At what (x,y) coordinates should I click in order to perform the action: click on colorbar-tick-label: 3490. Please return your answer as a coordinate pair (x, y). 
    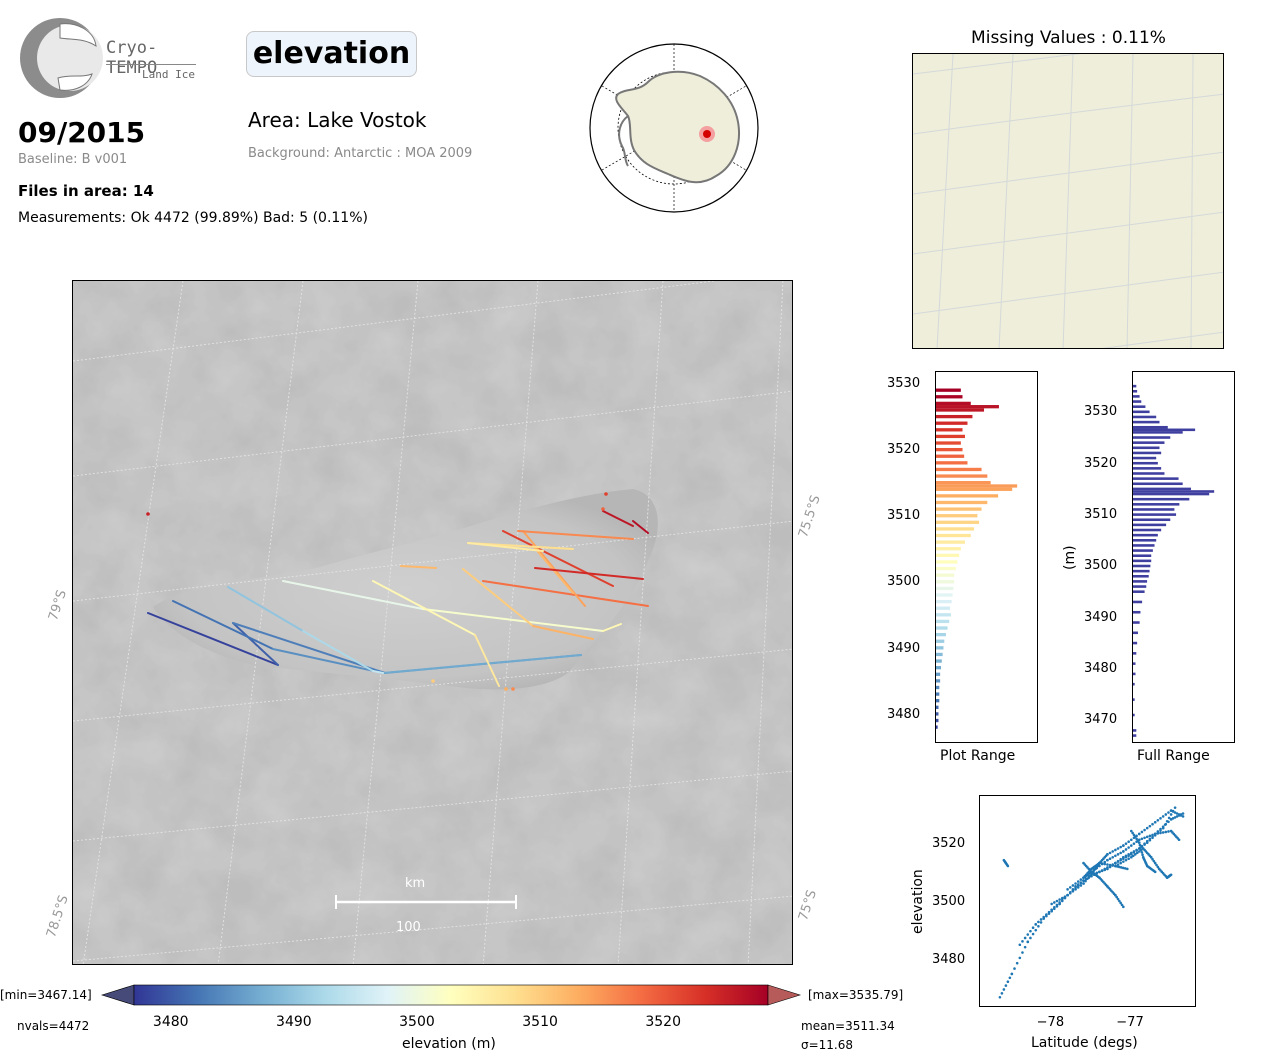
    Looking at the image, I should click on (294, 1022).